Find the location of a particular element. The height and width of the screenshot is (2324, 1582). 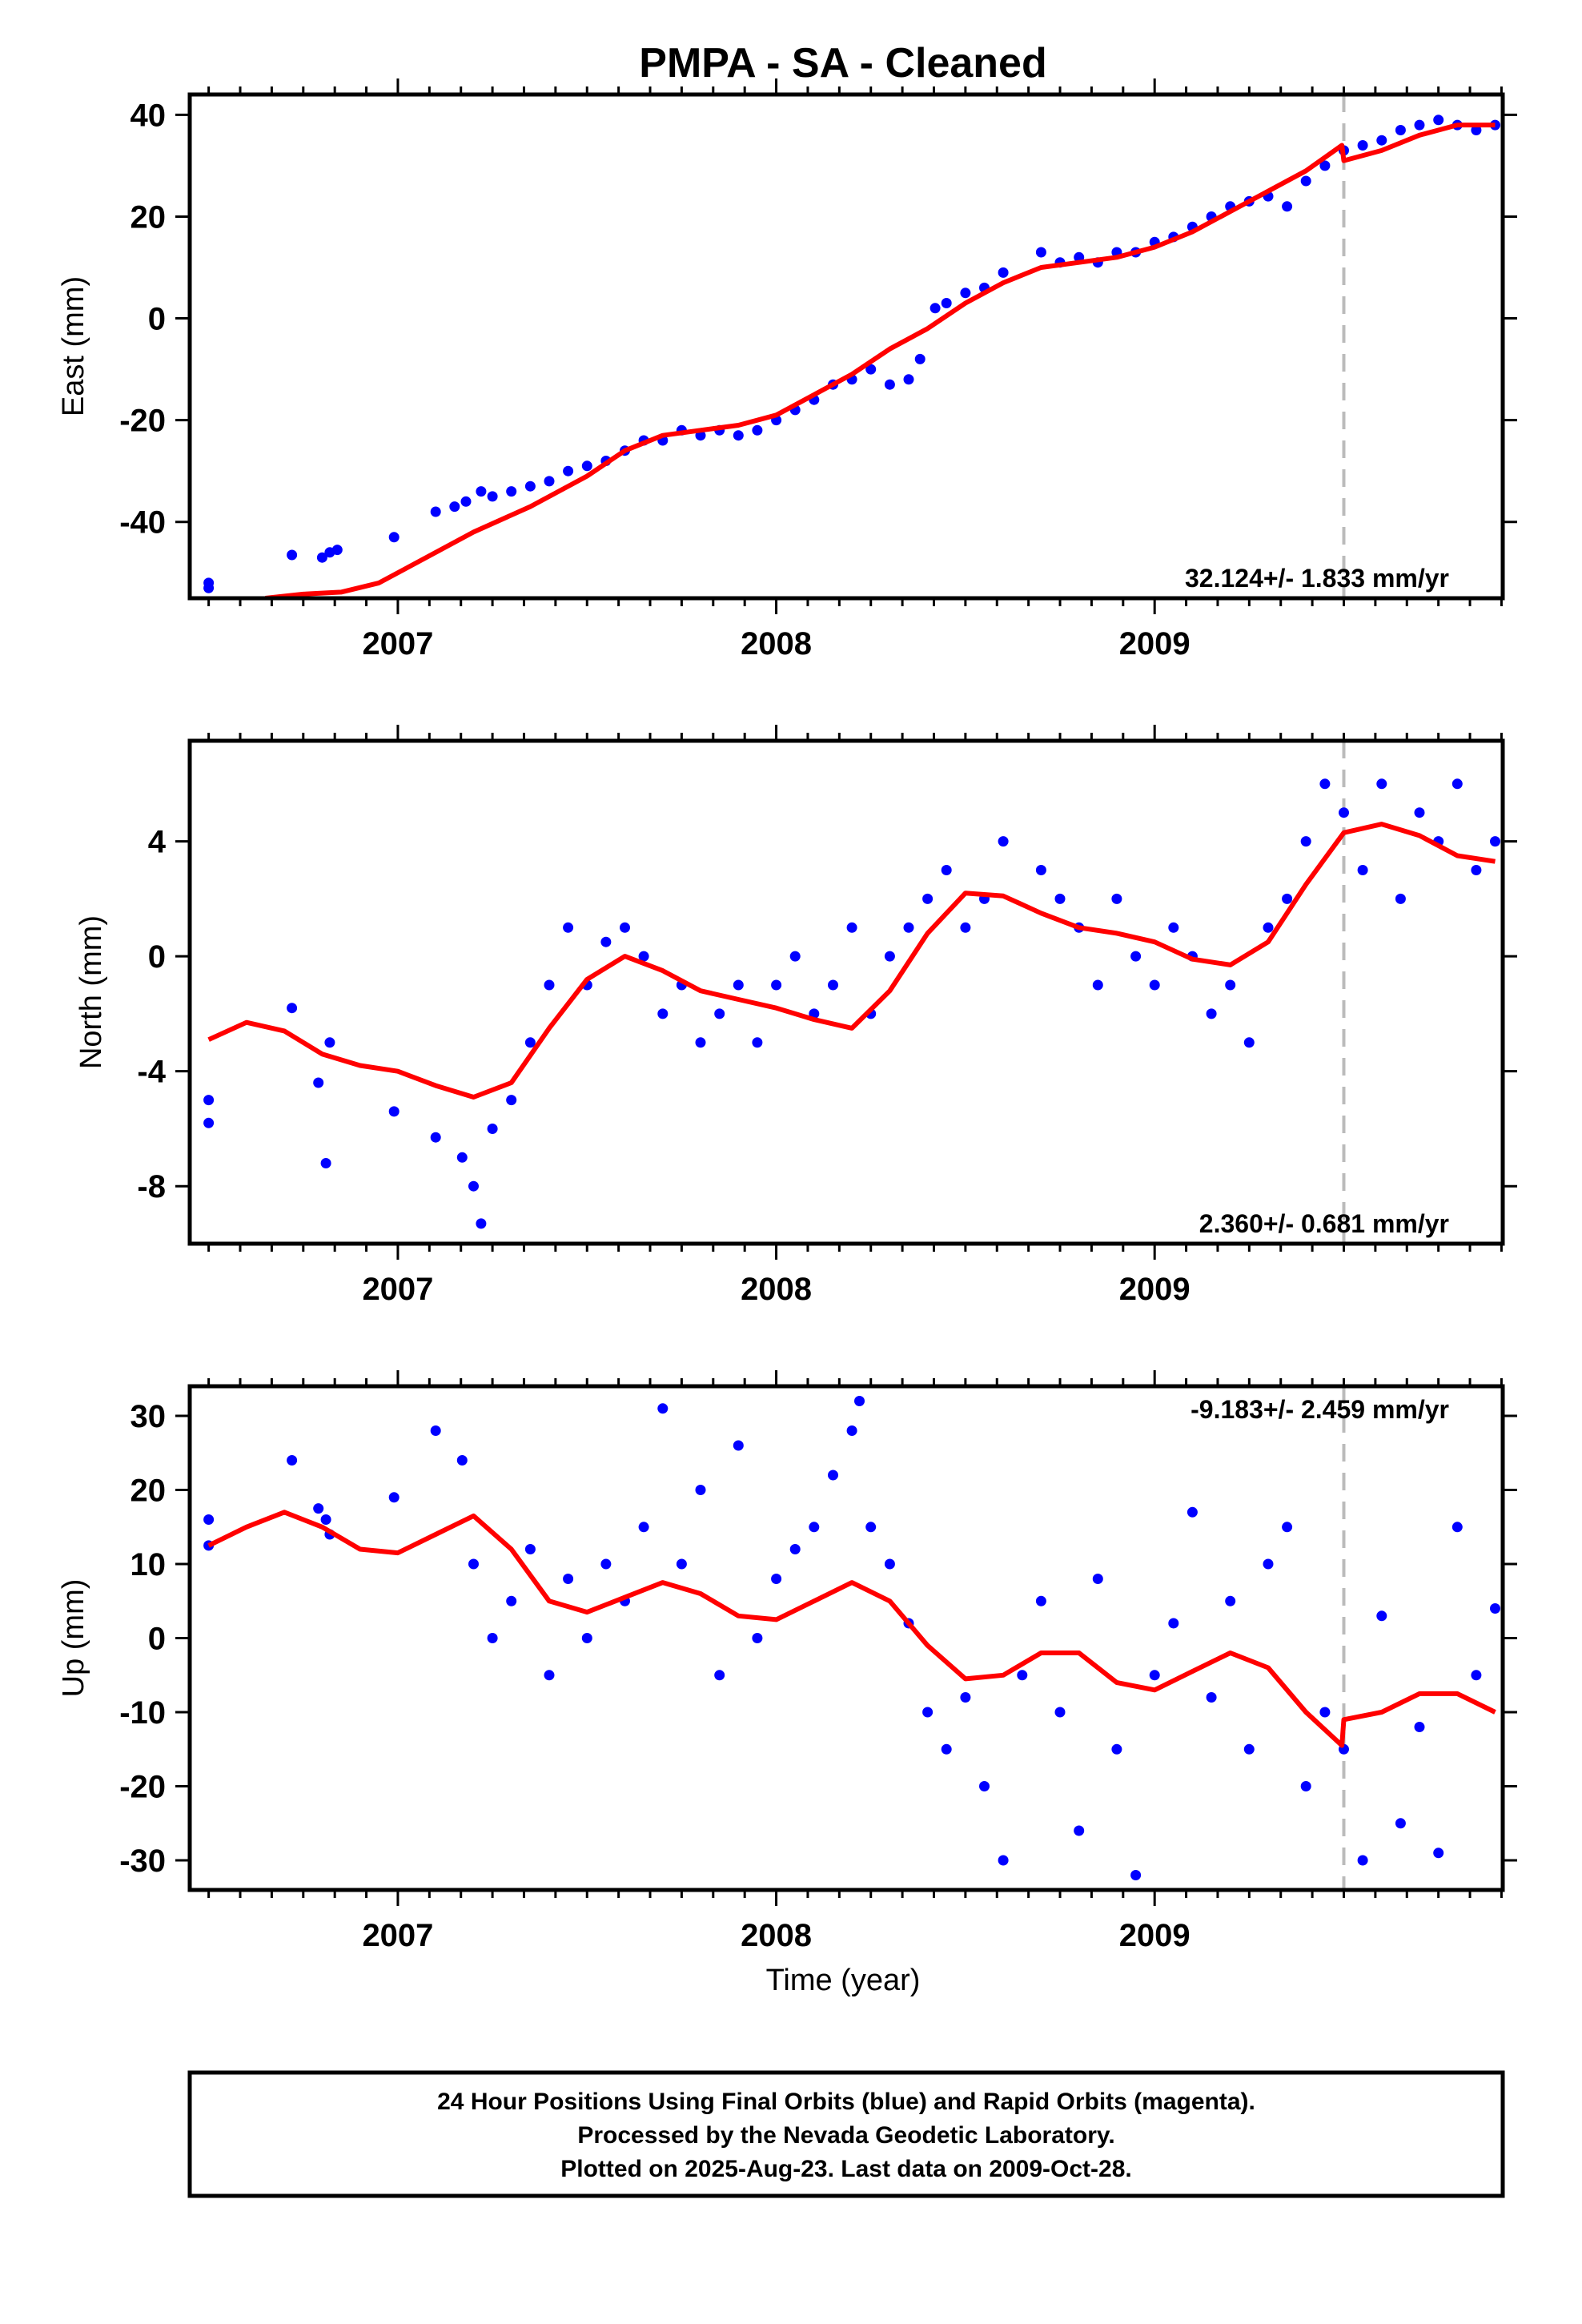

up-xtick-label: 2007 is located at coordinates (397, 1936).